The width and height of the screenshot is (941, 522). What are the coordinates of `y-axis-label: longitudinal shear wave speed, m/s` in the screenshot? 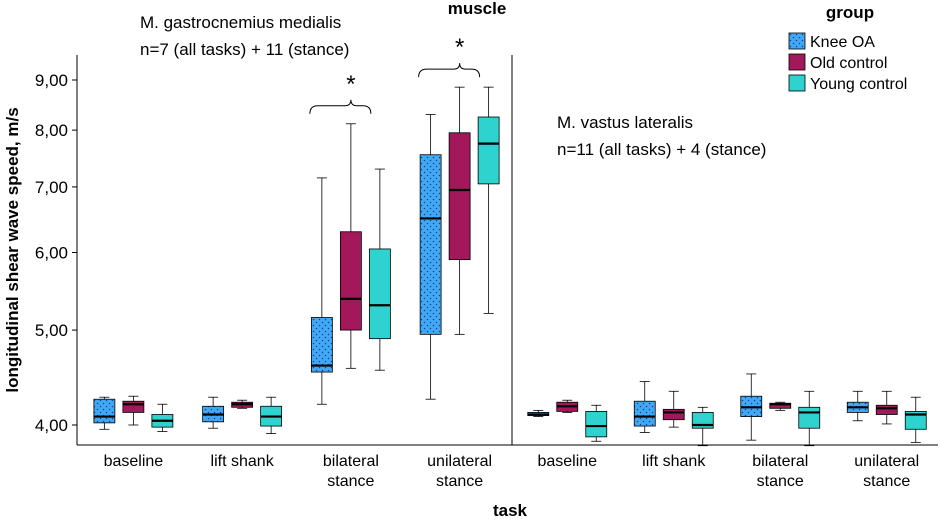 It's located at (12, 249).